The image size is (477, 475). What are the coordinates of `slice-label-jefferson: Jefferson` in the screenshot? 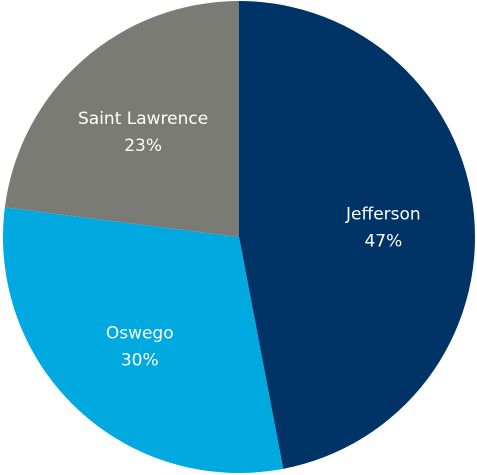 It's located at (383, 214).